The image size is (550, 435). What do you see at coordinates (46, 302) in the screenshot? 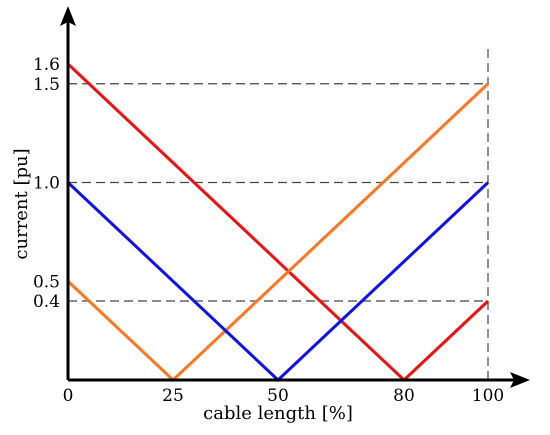
I see `y-tick-label: 0.4` at bounding box center [46, 302].